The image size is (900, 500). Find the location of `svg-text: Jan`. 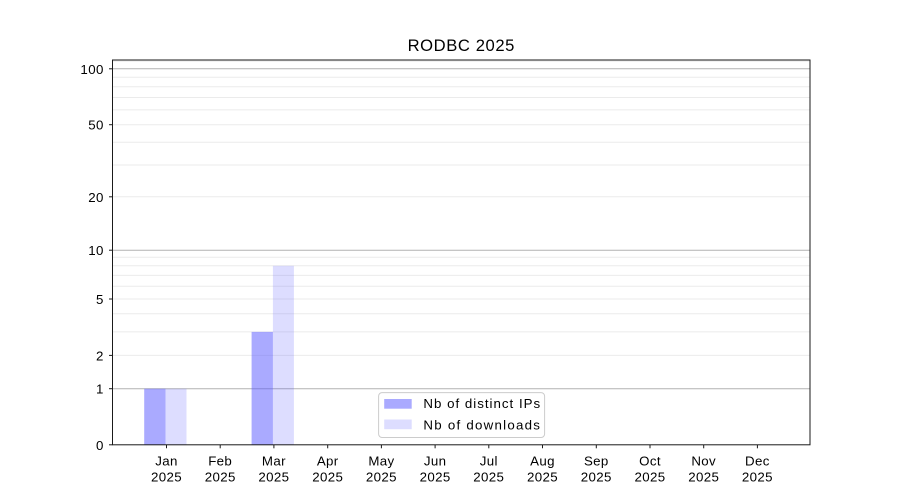

svg-text: Jan is located at coordinates (166, 461).